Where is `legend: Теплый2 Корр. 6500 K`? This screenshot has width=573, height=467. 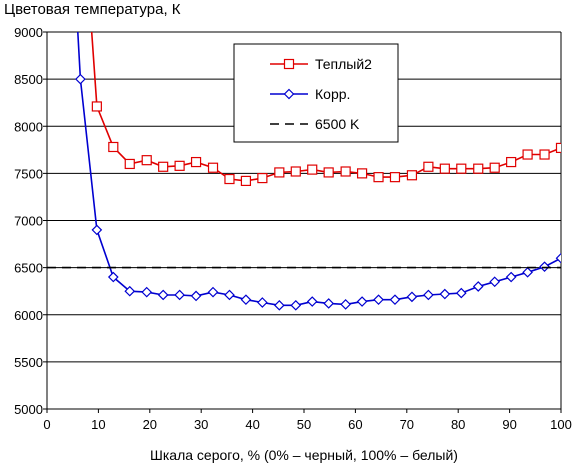
legend: Теплый2 Корр. 6500 K is located at coordinates (316, 93).